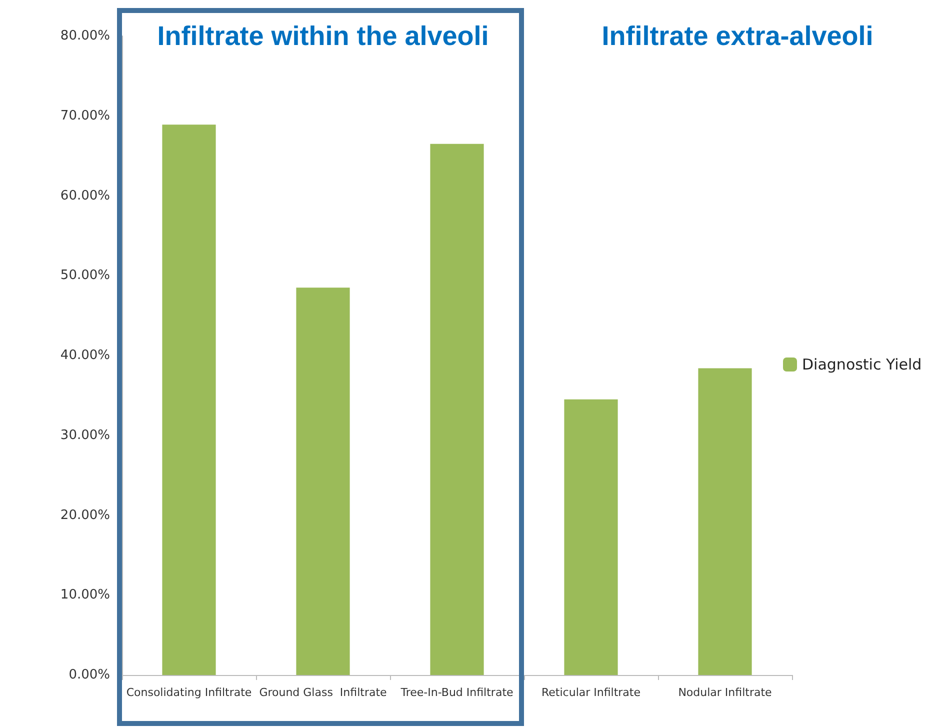 The width and height of the screenshot is (951, 728). Describe the element at coordinates (591, 692) in the screenshot. I see `x-tick-label: Reticular Infiltrate` at that location.